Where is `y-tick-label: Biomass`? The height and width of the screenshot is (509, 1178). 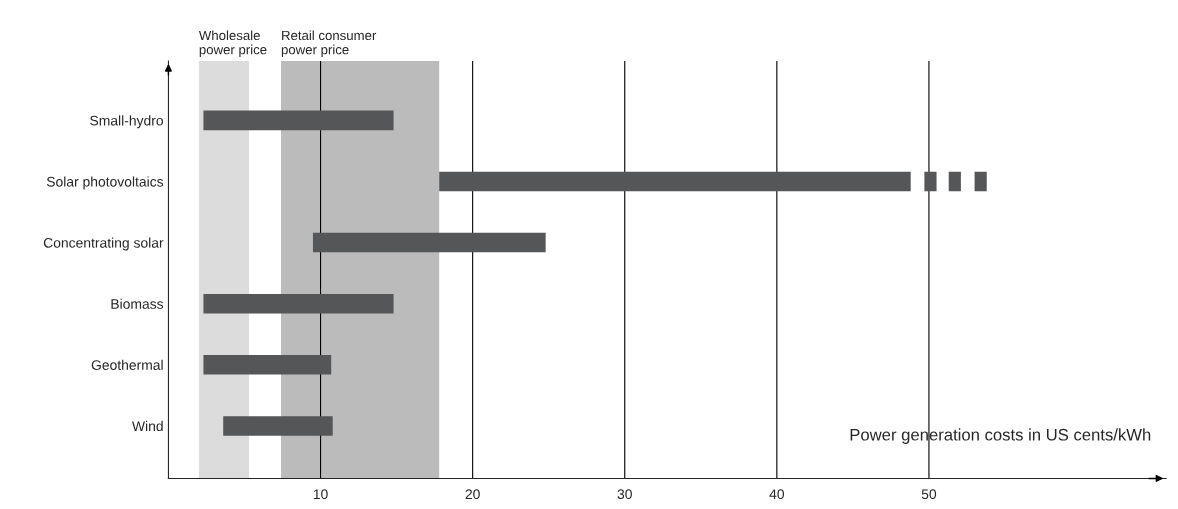 y-tick-label: Biomass is located at coordinates (137, 303).